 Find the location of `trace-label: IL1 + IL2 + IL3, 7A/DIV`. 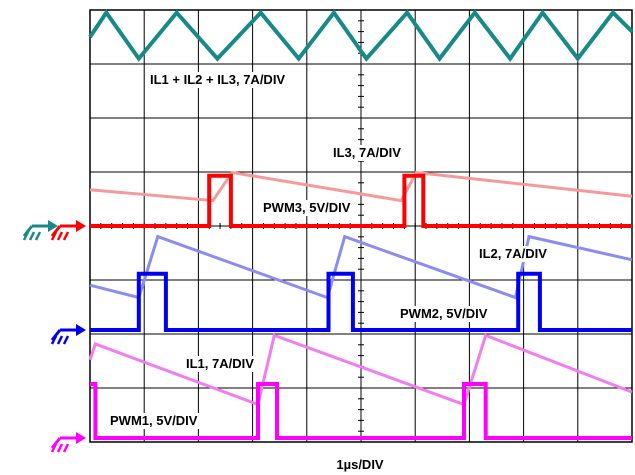

trace-label: IL1 + IL2 + IL3, 7A/DIV is located at coordinates (217, 79).